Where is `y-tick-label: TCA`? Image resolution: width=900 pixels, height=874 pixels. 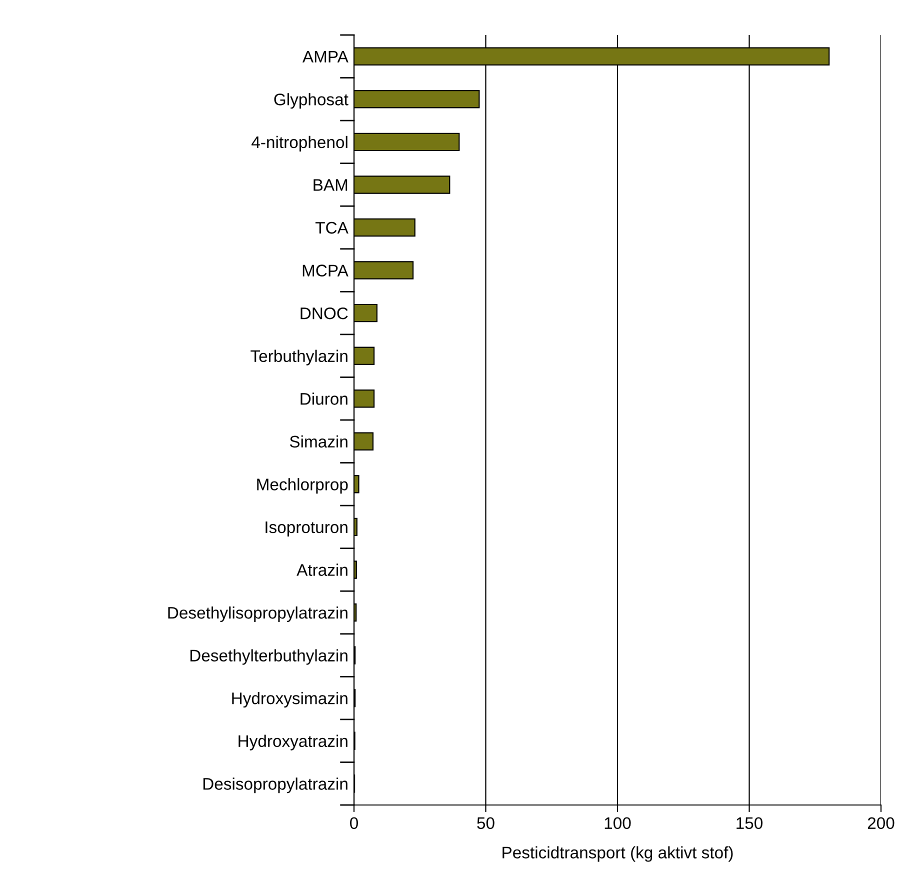 y-tick-label: TCA is located at coordinates (331, 228).